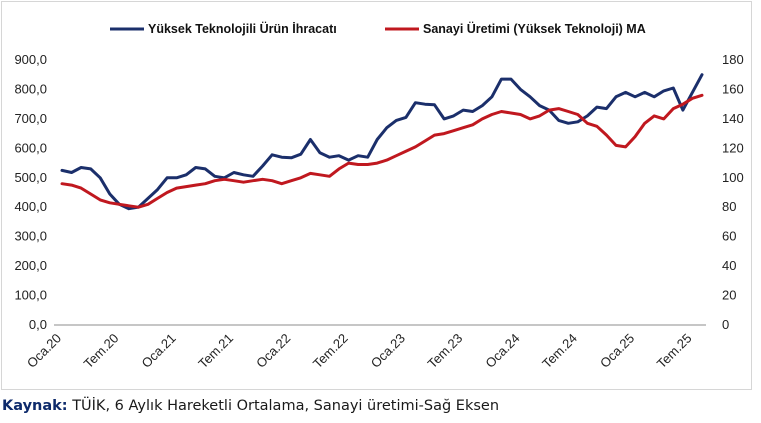 This screenshot has width=761, height=423. Describe the element at coordinates (733, 59) in the screenshot. I see `y-right-tick-label: 180` at that location.